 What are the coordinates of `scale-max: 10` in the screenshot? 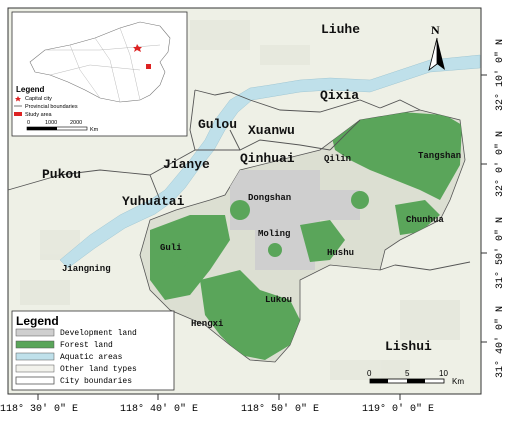 It's located at (443, 373).